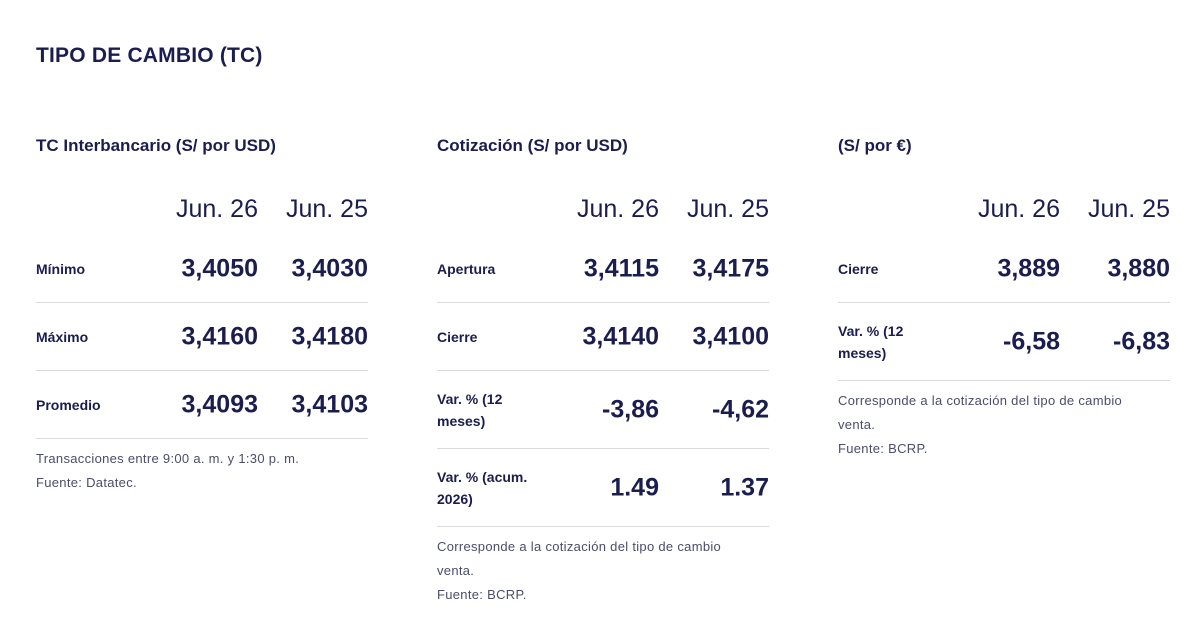  What do you see at coordinates (1028, 268) in the screenshot?
I see `row-value-current: 3,889` at bounding box center [1028, 268].